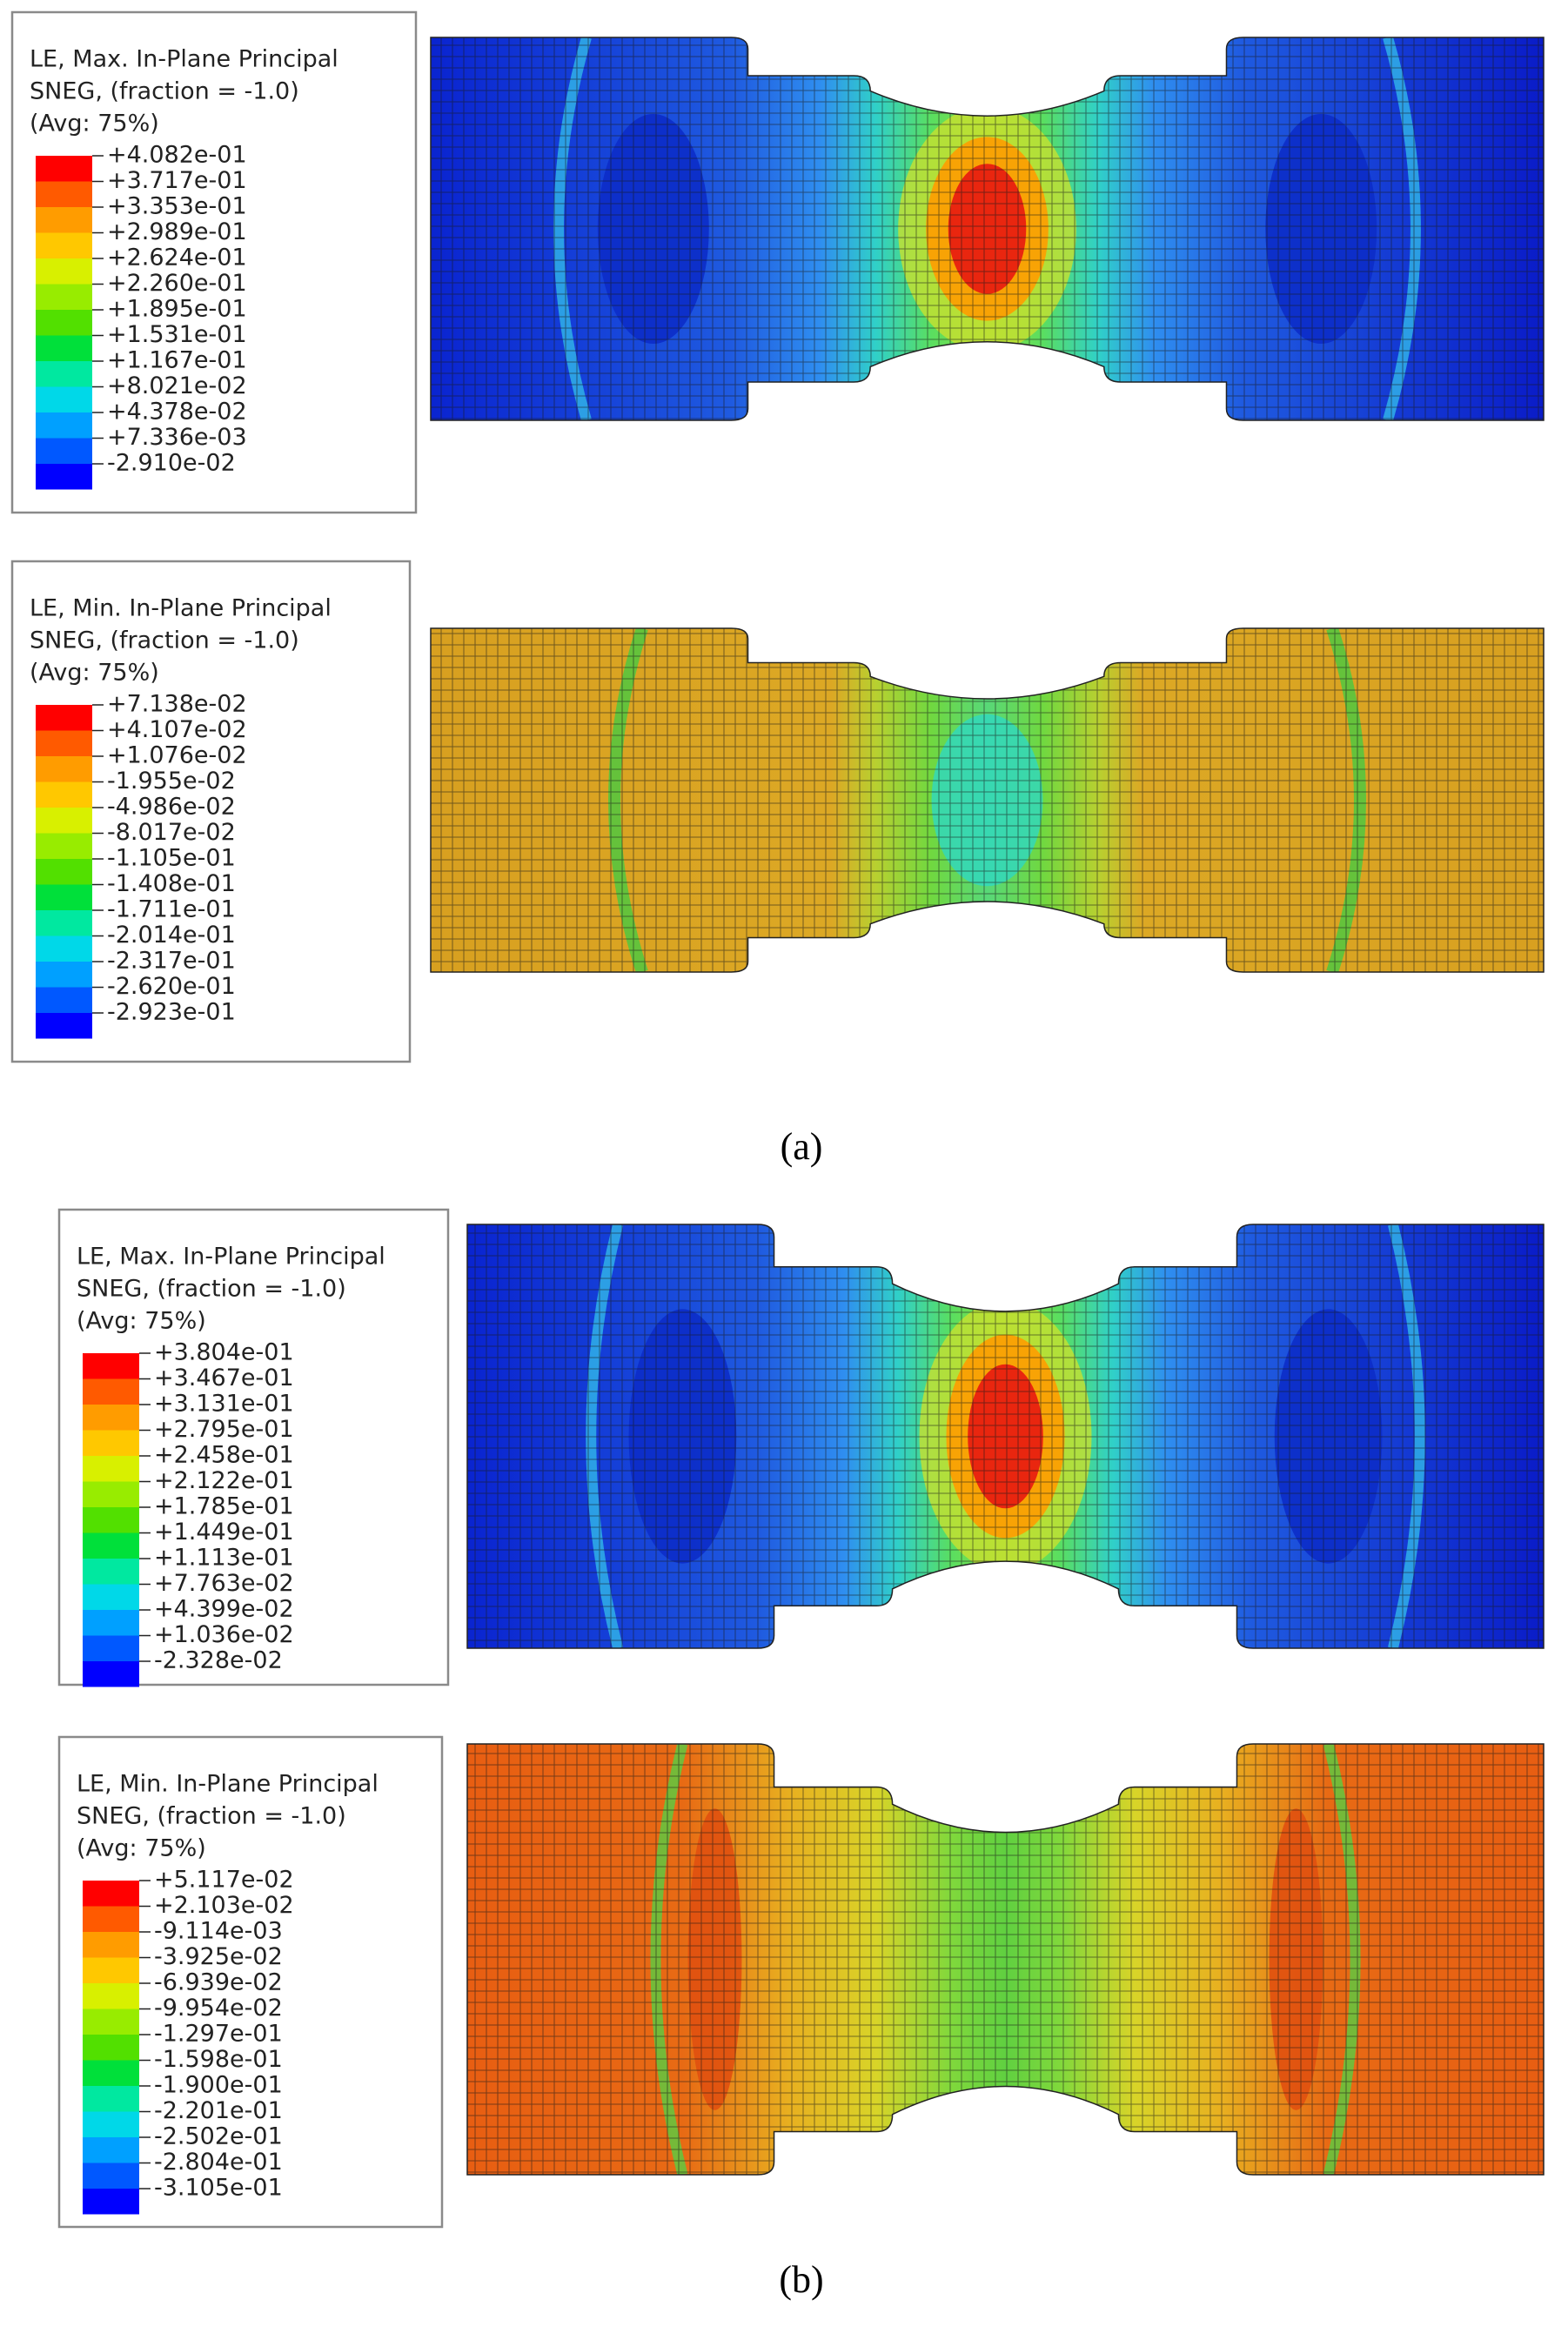  Describe the element at coordinates (171, 832) in the screenshot. I see `legend-label: -8.017e-02` at that location.